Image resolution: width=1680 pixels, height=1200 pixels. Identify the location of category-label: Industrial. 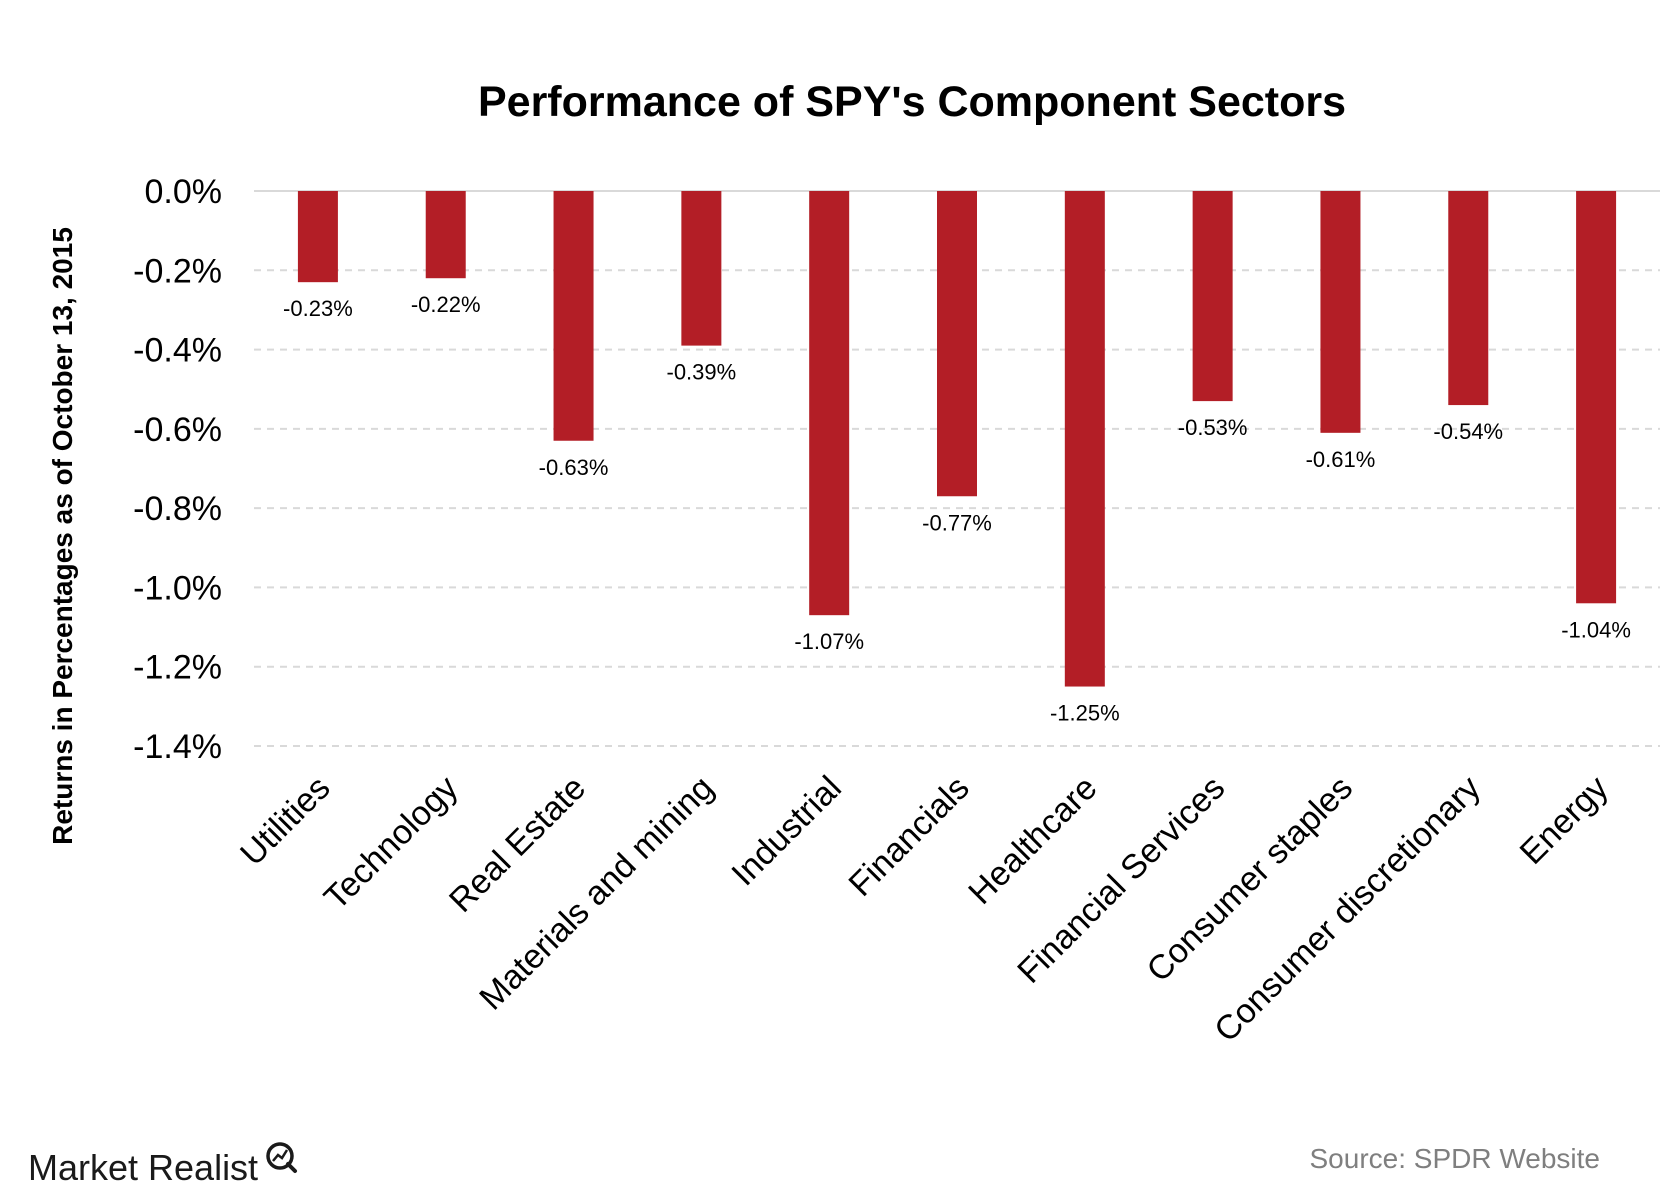
(786, 831).